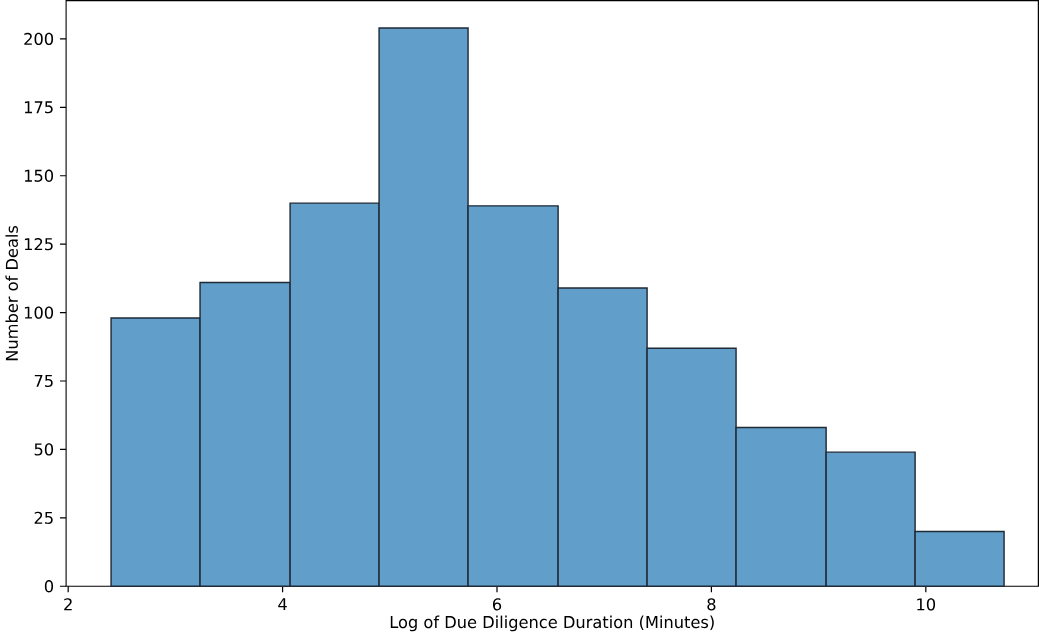  I want to click on y-tick-label: 0, so click(49, 586).